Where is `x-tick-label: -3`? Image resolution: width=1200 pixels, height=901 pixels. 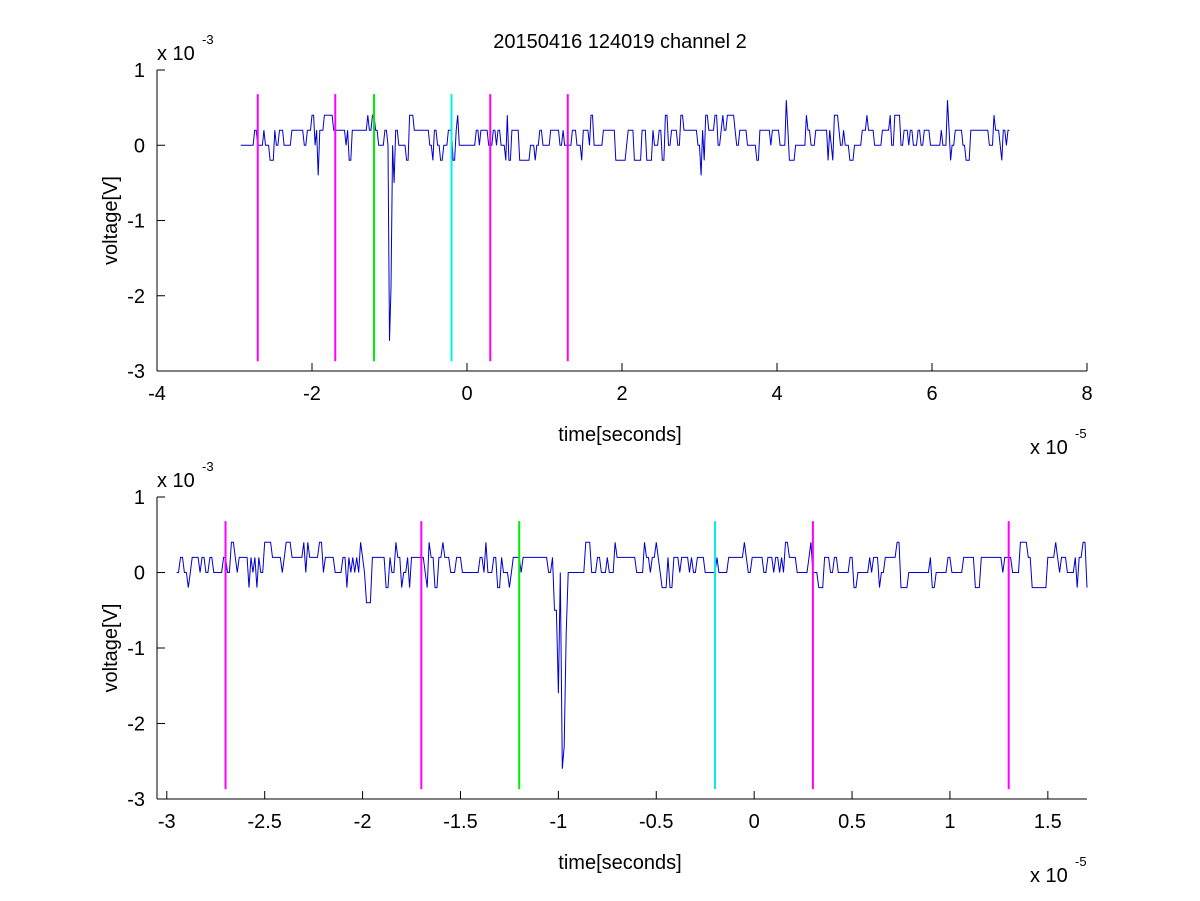 x-tick-label: -3 is located at coordinates (167, 822).